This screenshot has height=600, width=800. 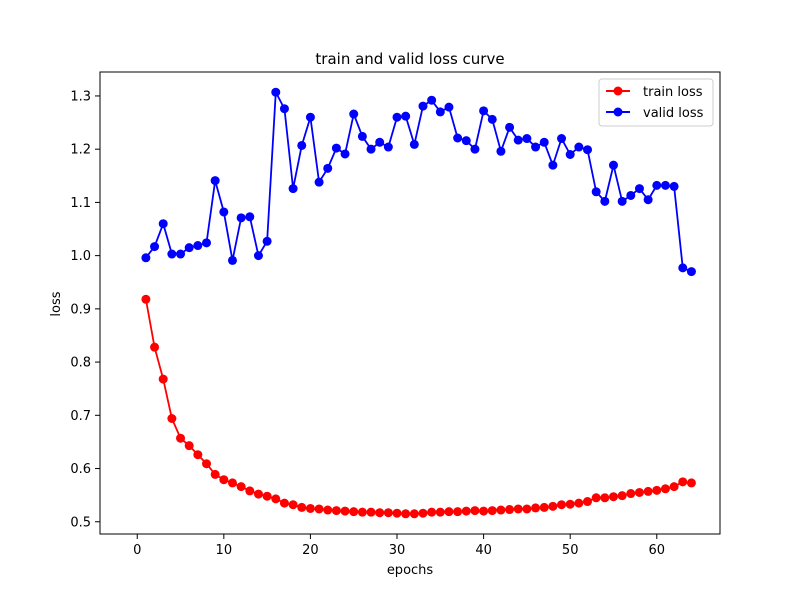 What do you see at coordinates (80, 522) in the screenshot?
I see `y-tick-label: 0.5` at bounding box center [80, 522].